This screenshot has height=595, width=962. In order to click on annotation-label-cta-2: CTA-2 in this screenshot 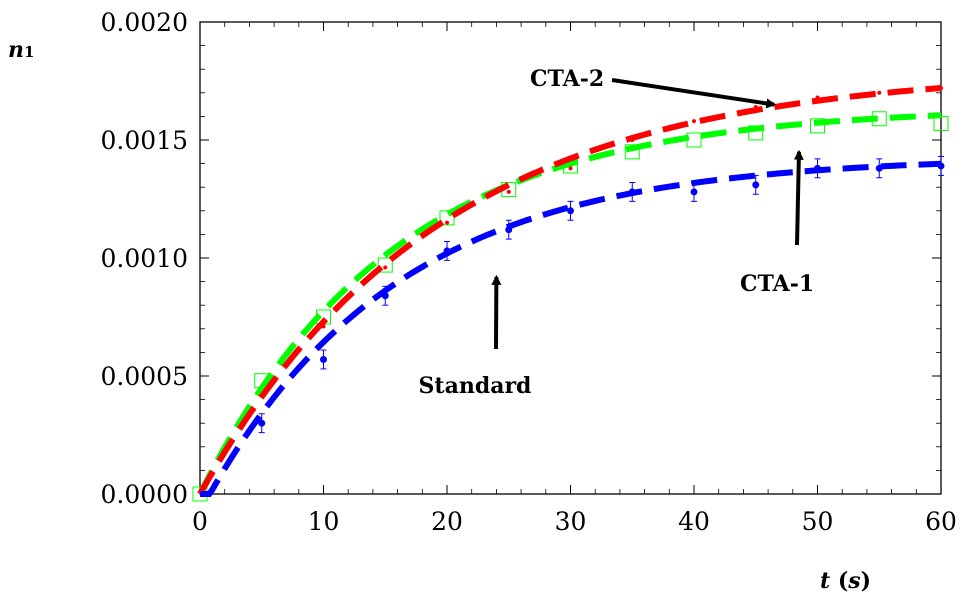, I will do `click(567, 79)`.